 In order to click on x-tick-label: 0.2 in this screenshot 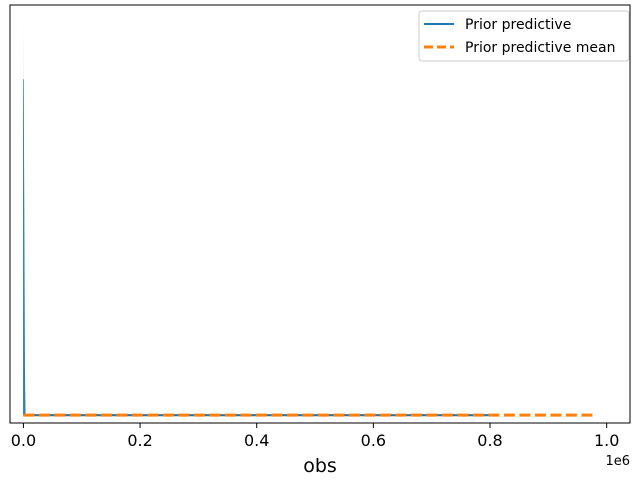, I will do `click(139, 440)`.